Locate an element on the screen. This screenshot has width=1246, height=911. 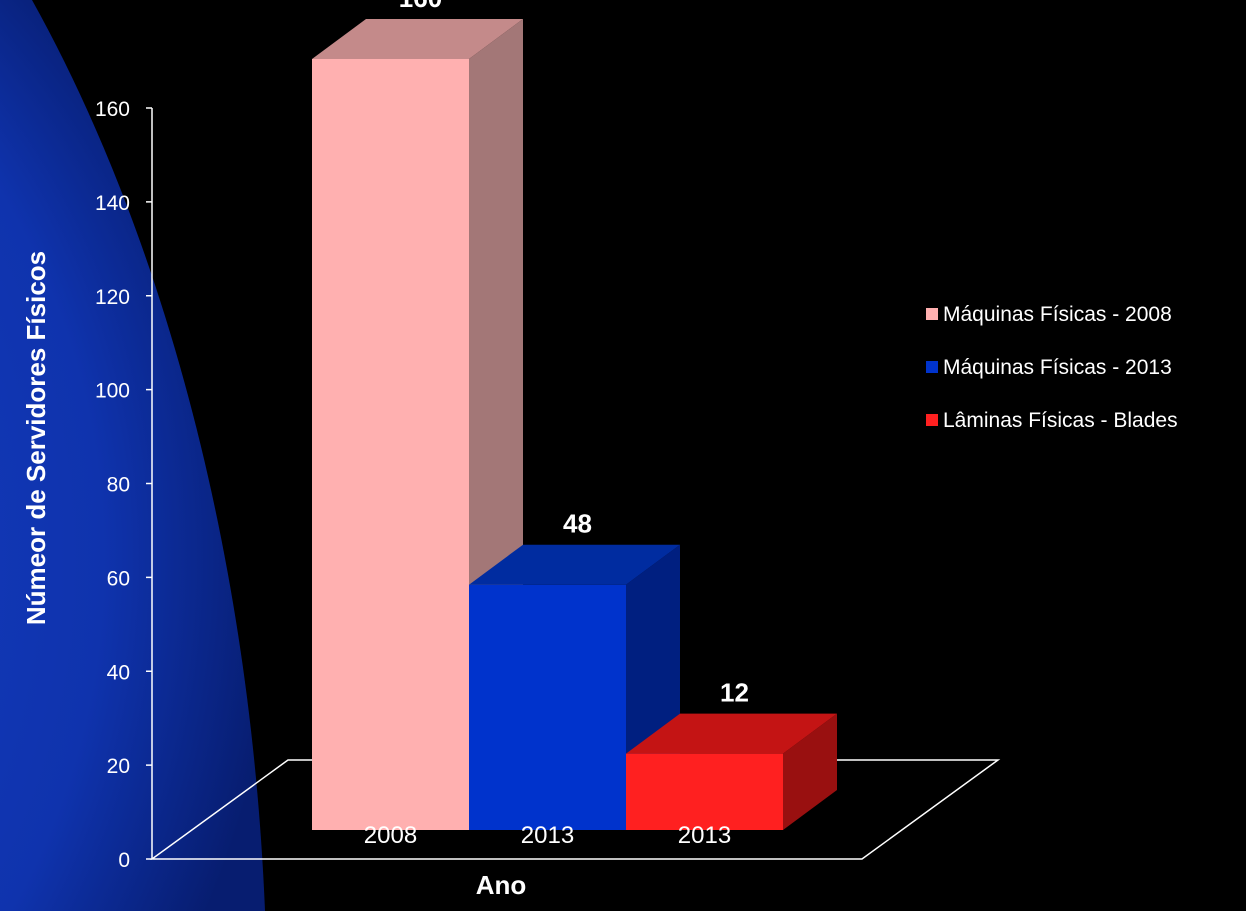
legend-label: Máquinas Físicas - 2013 is located at coordinates (1057, 367).